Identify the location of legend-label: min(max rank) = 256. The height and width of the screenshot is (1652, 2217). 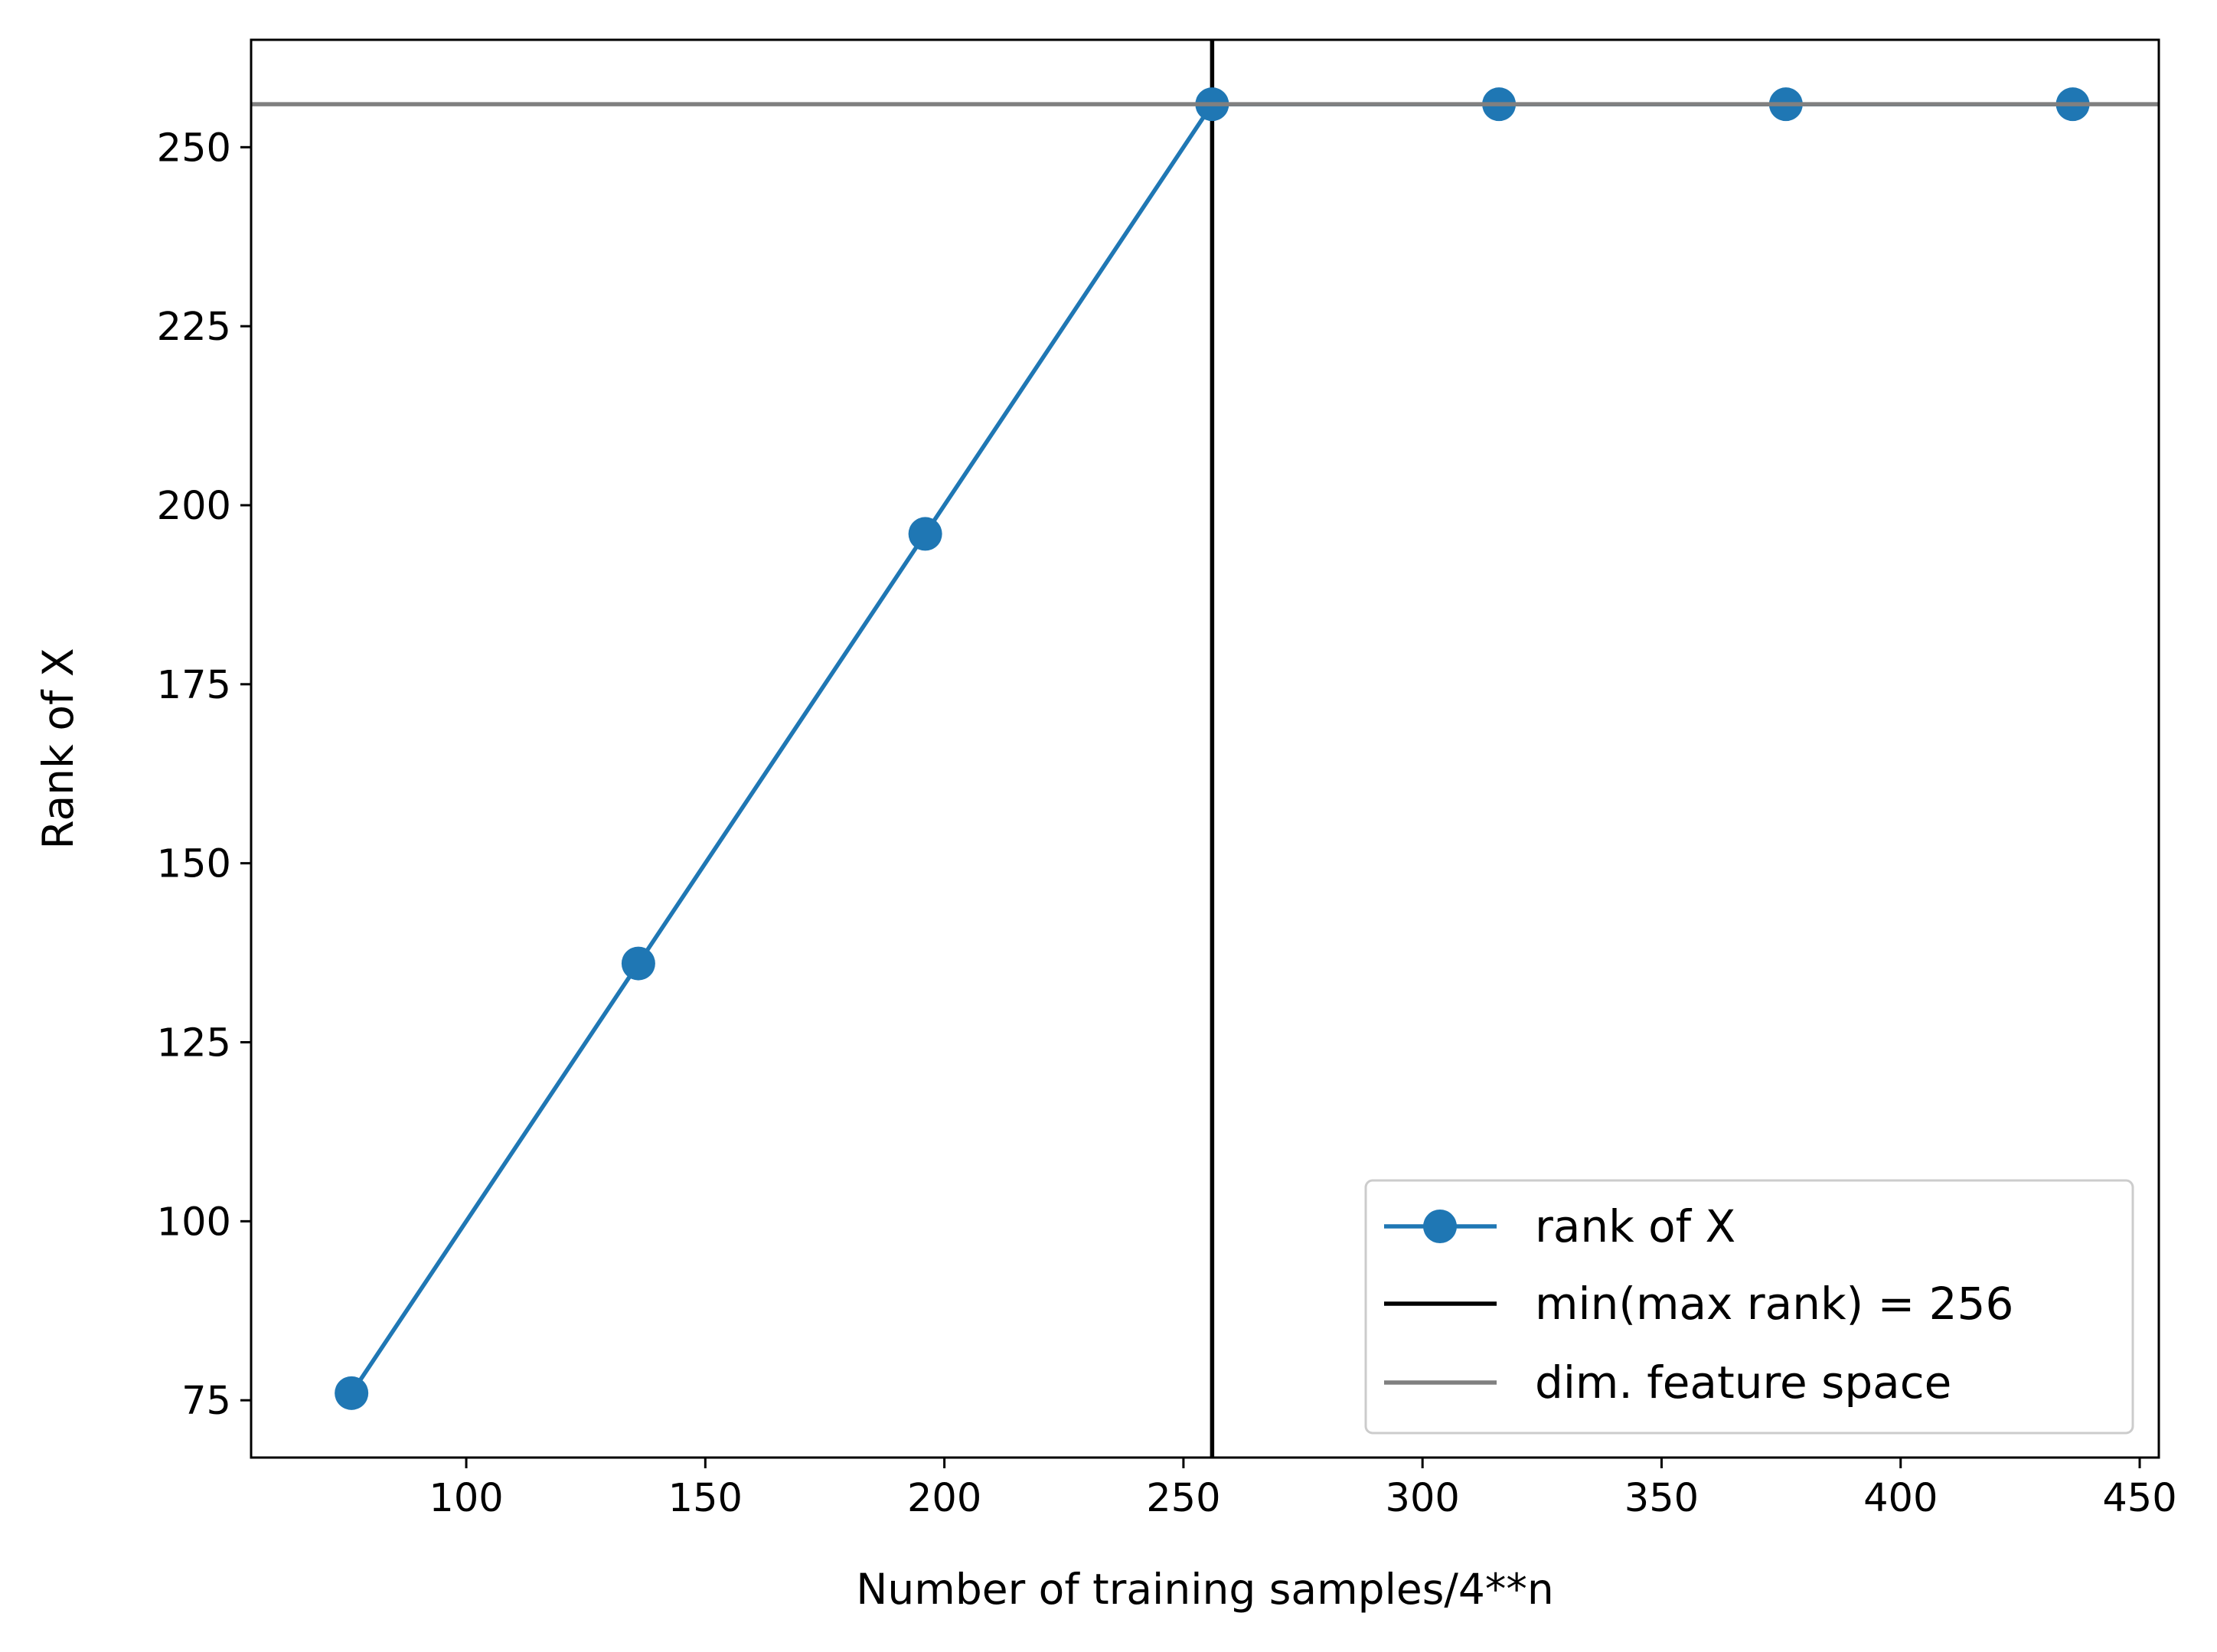
(1774, 1304).